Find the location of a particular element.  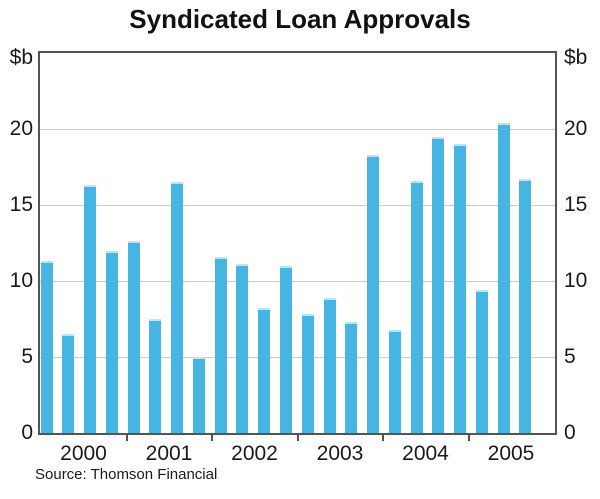

left-y-axis-label-20: 20 is located at coordinates (21, 128).